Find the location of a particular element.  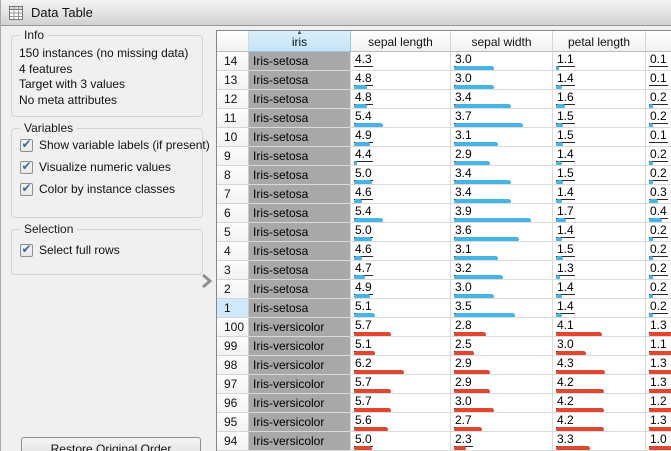

table-row: 8 Iris-setosa 5.0 3.4 1.5 0.2 is located at coordinates (444, 175).